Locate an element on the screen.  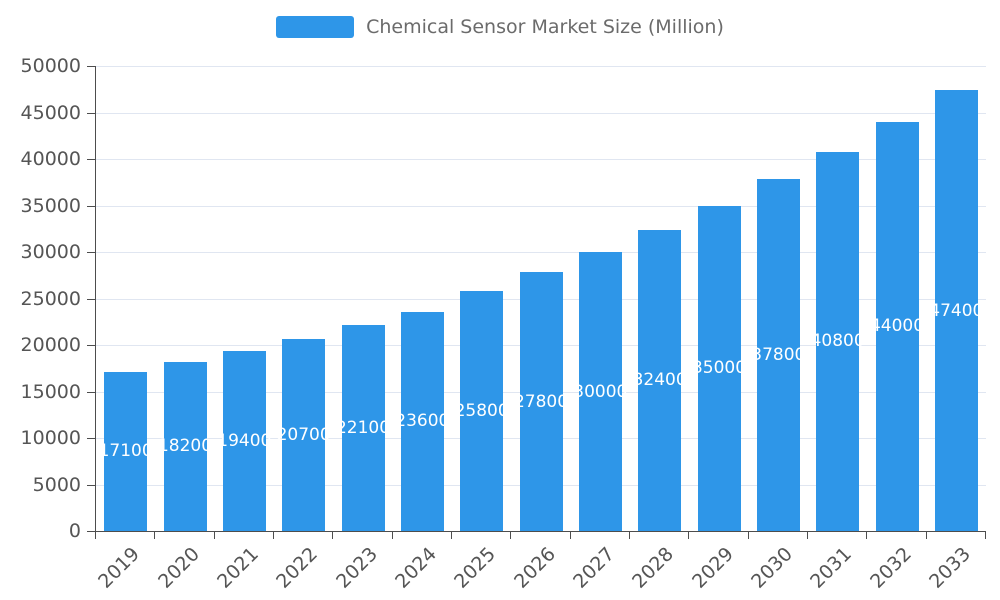
x-axis-tick-label: 2019 is located at coordinates (119, 568).